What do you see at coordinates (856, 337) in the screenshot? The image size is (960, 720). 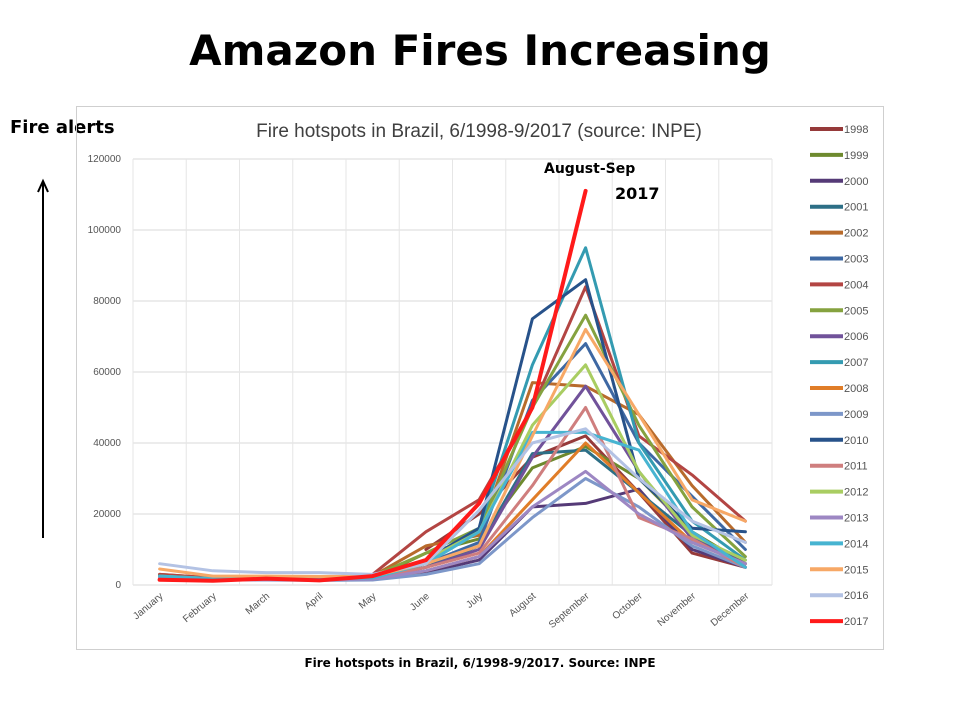 I see `legend-label-2006: 2006` at bounding box center [856, 337].